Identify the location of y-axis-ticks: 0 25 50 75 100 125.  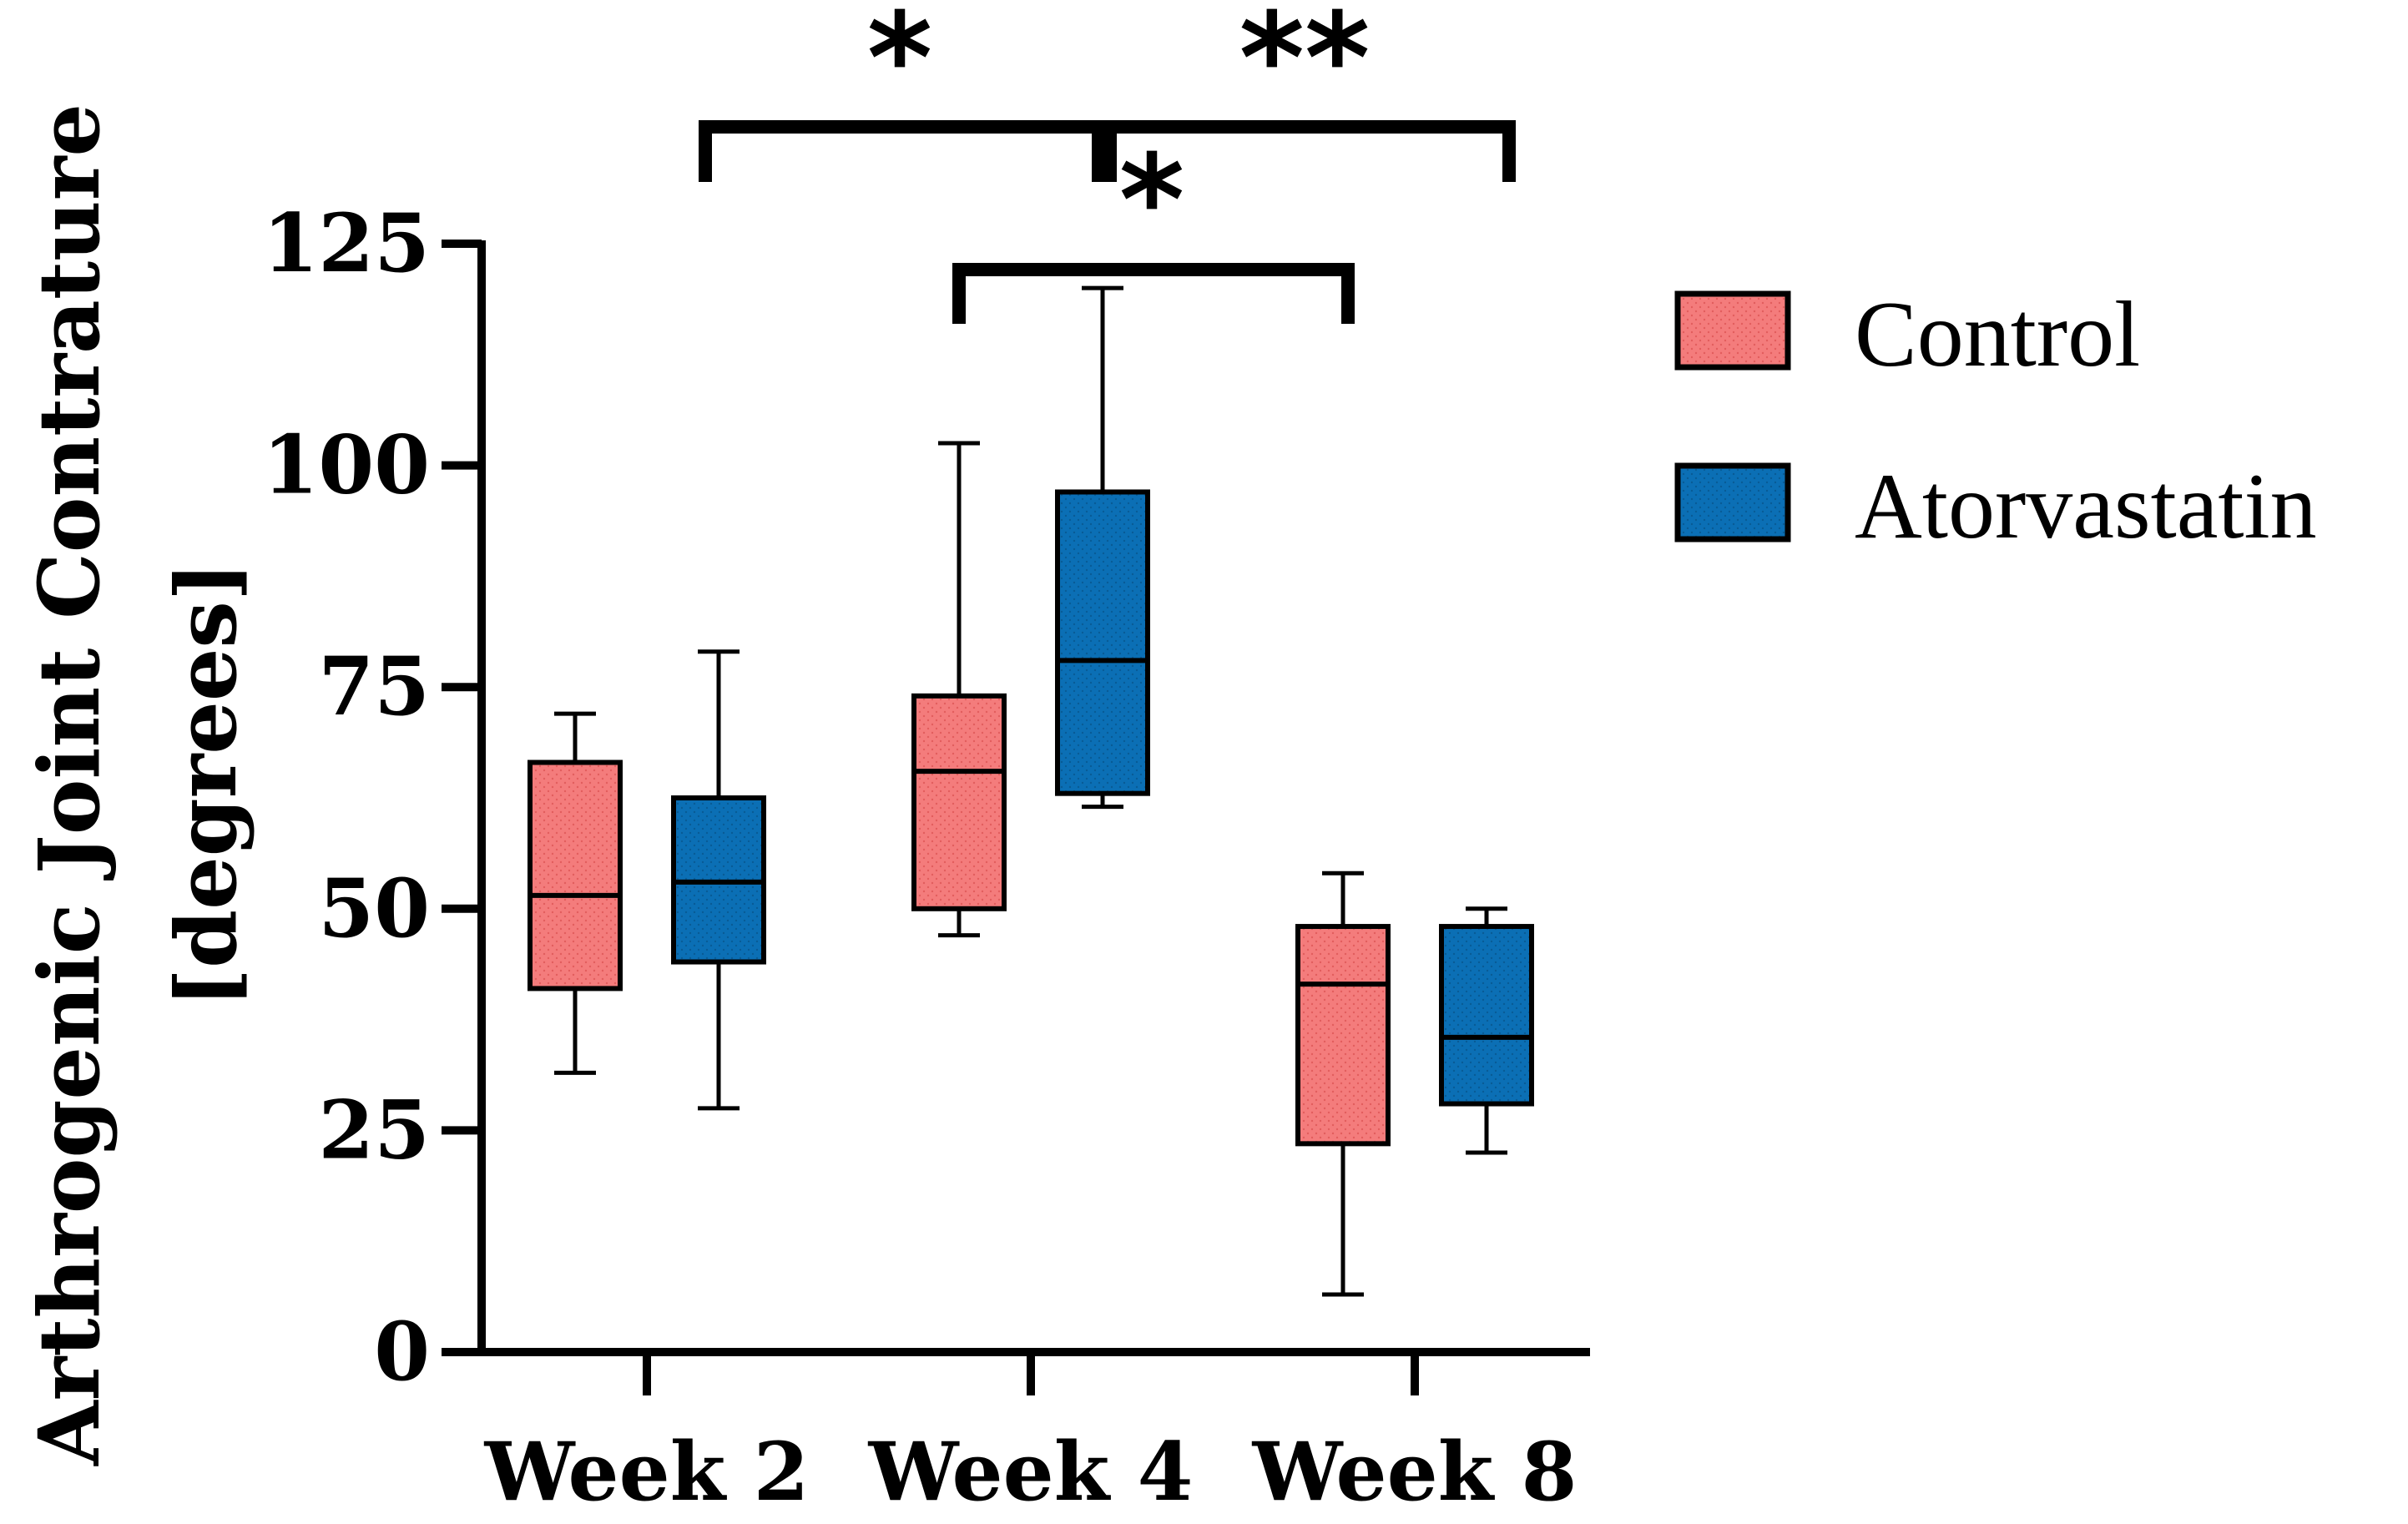
(372, 797).